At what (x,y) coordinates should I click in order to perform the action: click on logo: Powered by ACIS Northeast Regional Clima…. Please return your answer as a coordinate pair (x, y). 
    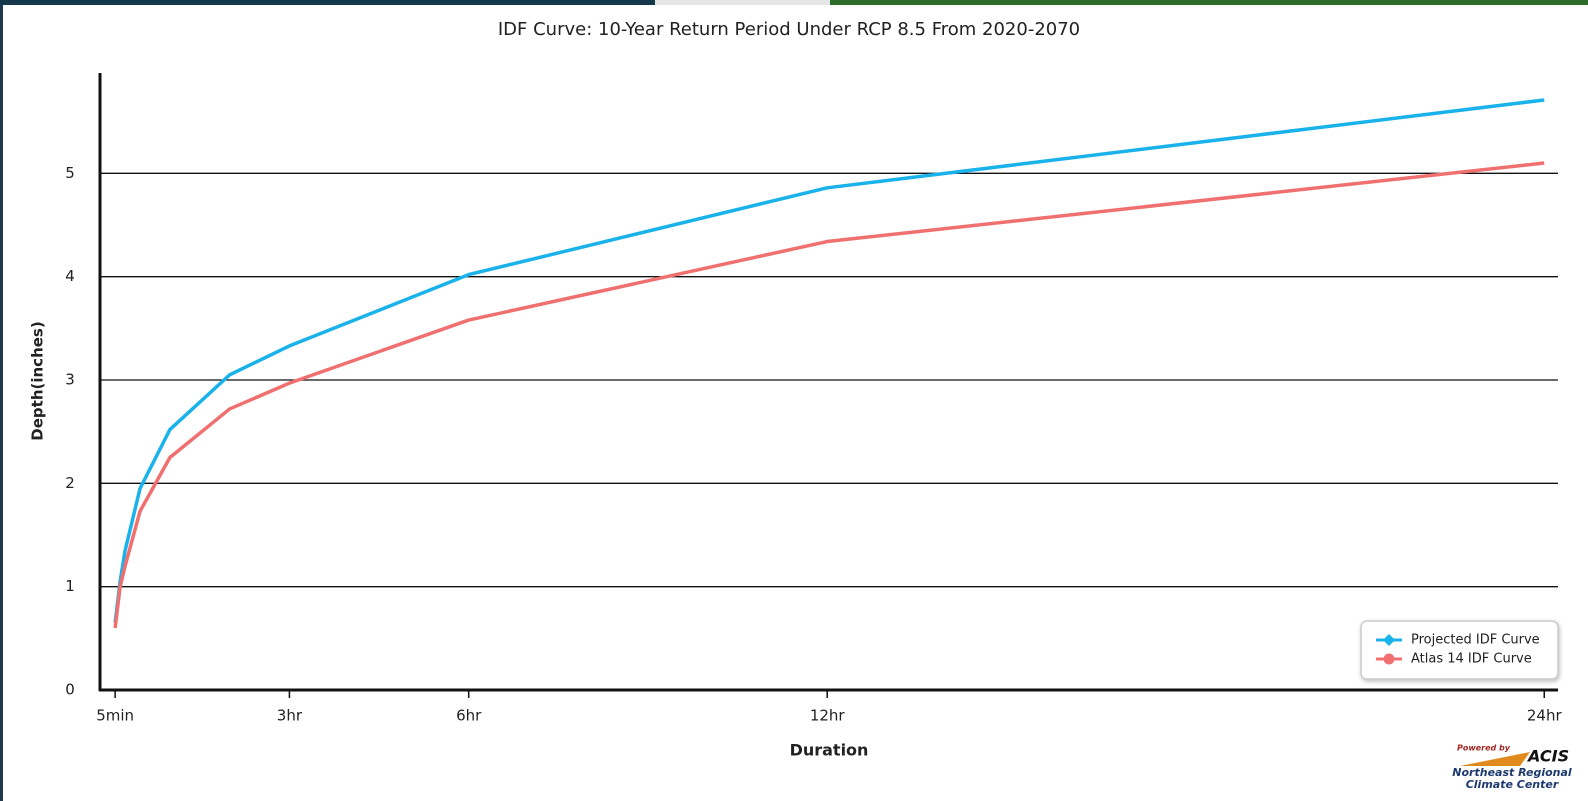
    Looking at the image, I should click on (1512, 768).